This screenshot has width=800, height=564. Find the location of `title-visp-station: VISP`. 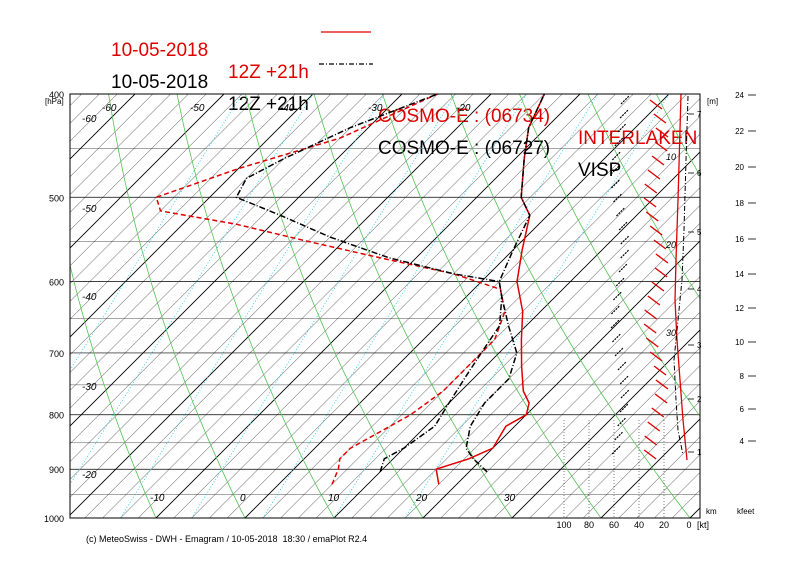

title-visp-station: VISP is located at coordinates (600, 170).